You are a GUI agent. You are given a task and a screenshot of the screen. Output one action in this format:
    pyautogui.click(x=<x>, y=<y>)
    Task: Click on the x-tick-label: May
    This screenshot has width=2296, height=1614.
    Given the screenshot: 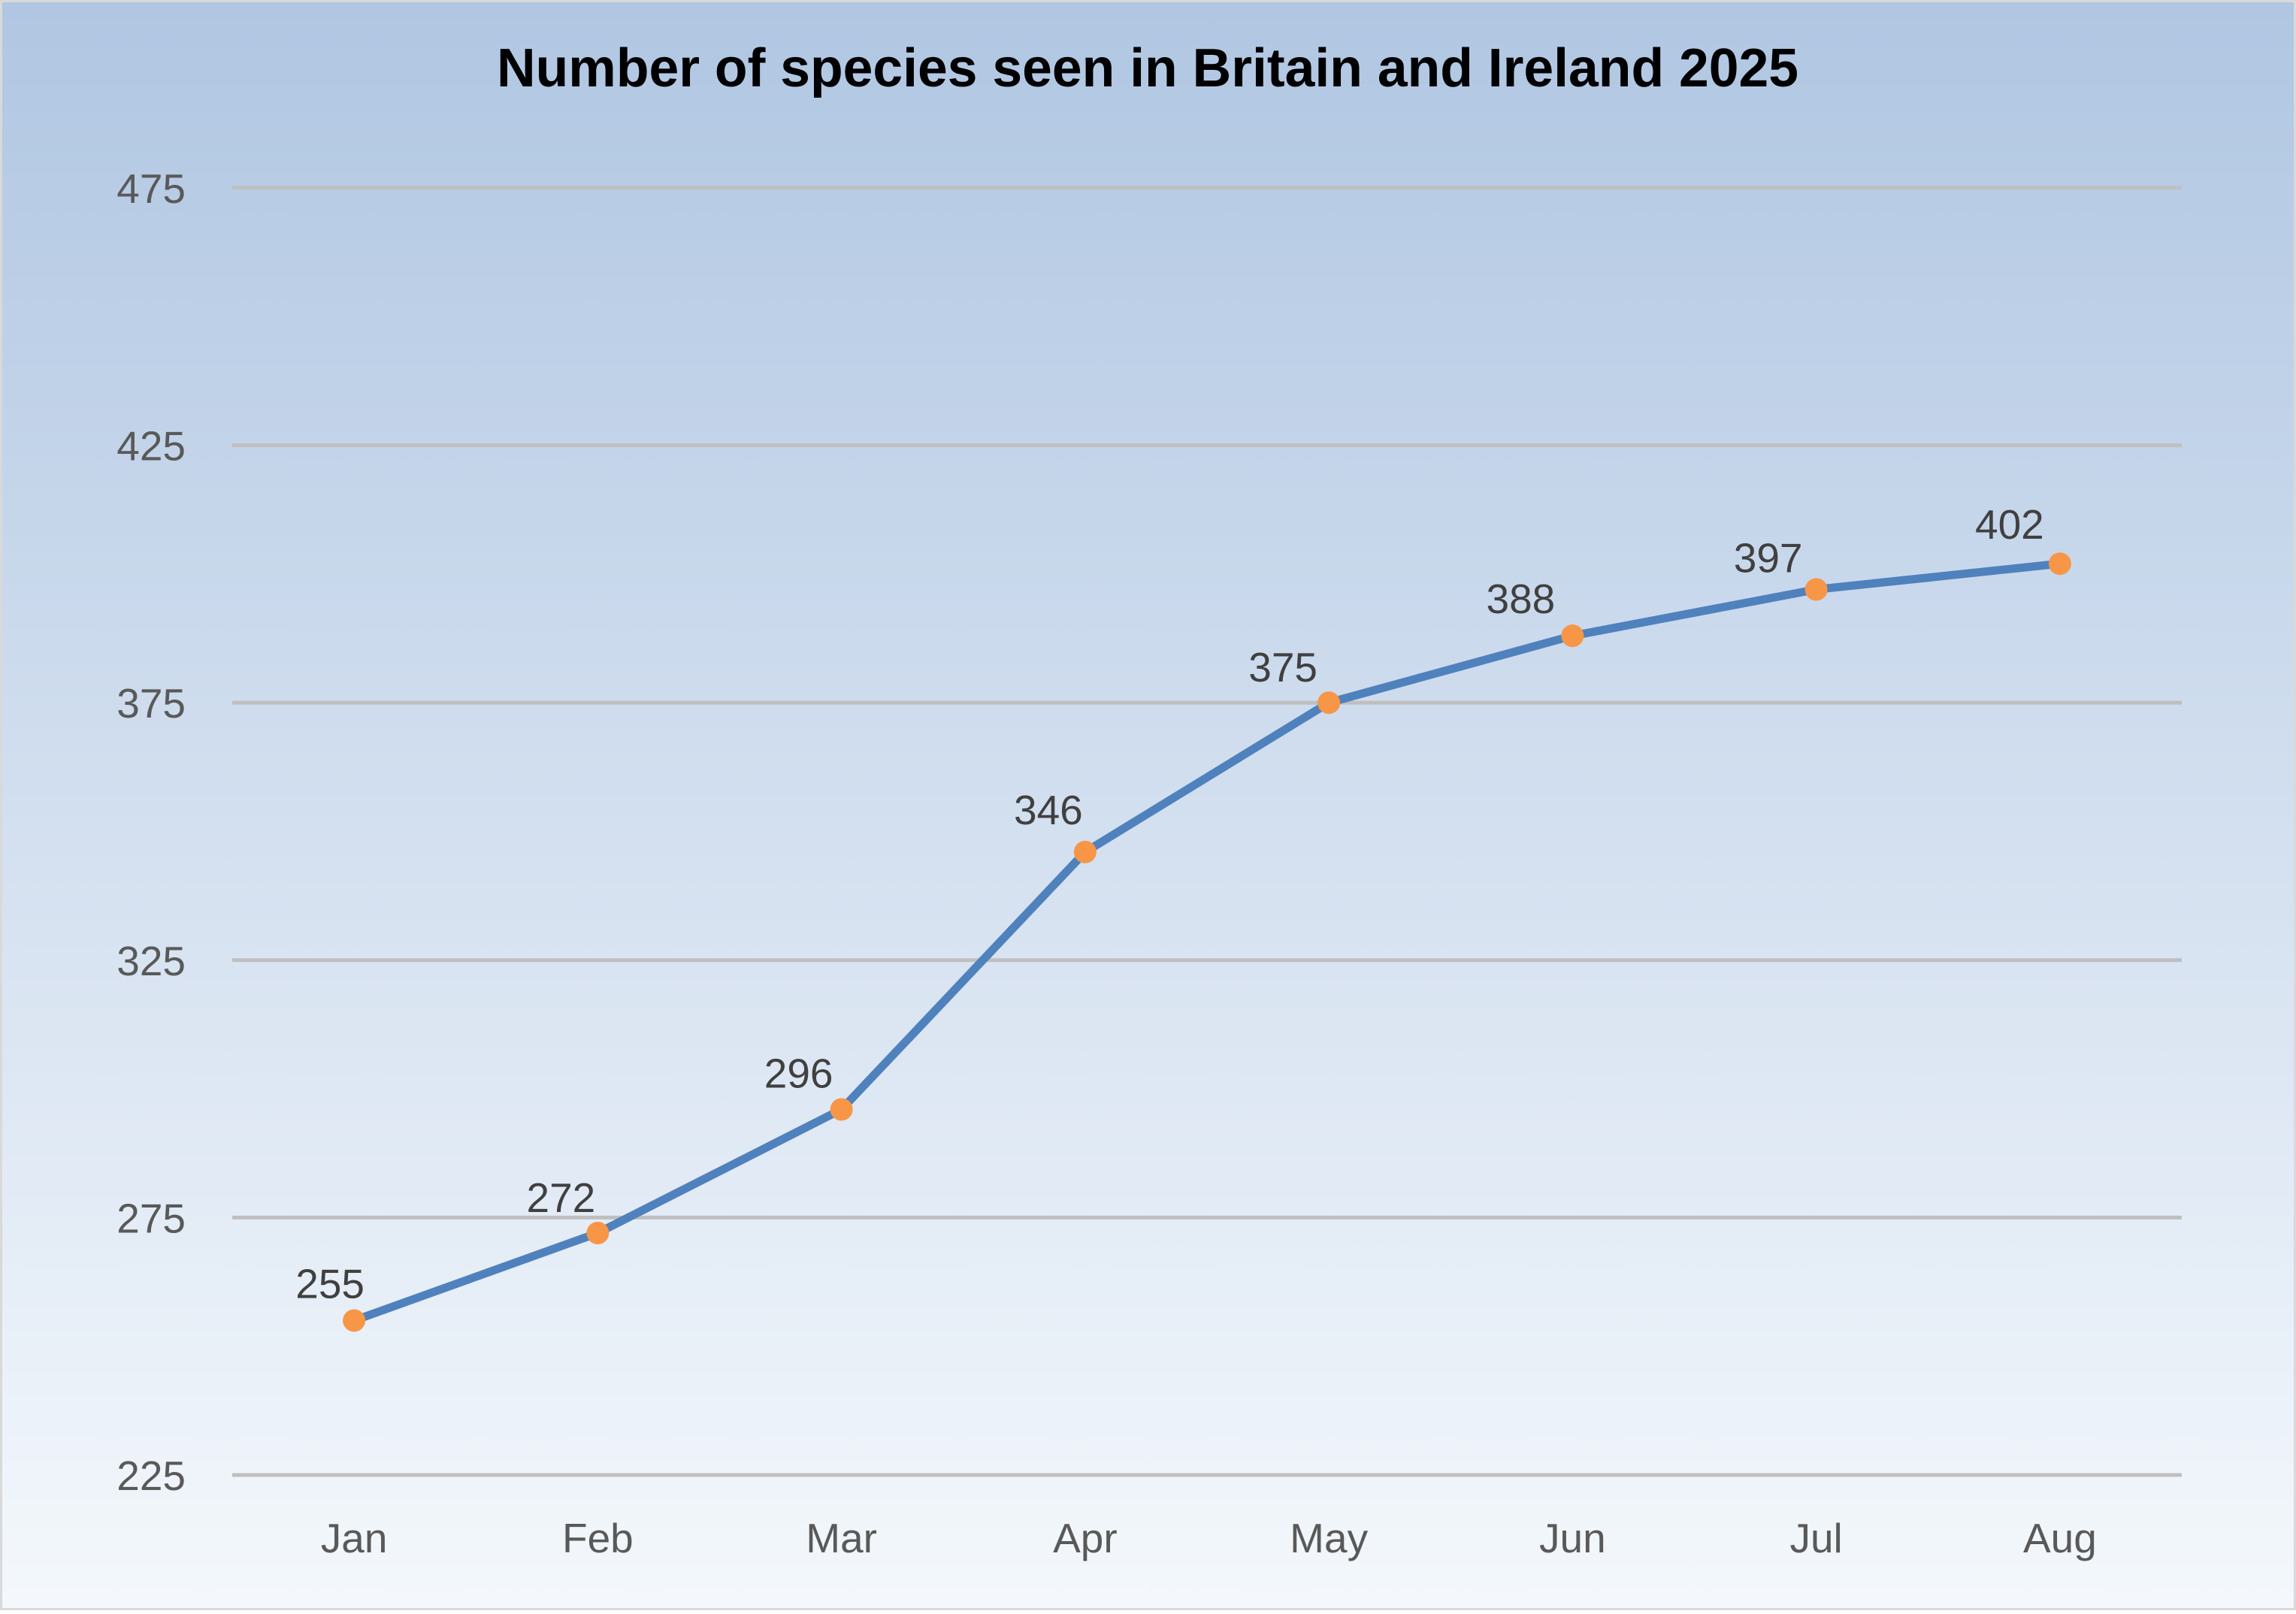 What is the action you would take?
    pyautogui.click(x=1329, y=1538)
    